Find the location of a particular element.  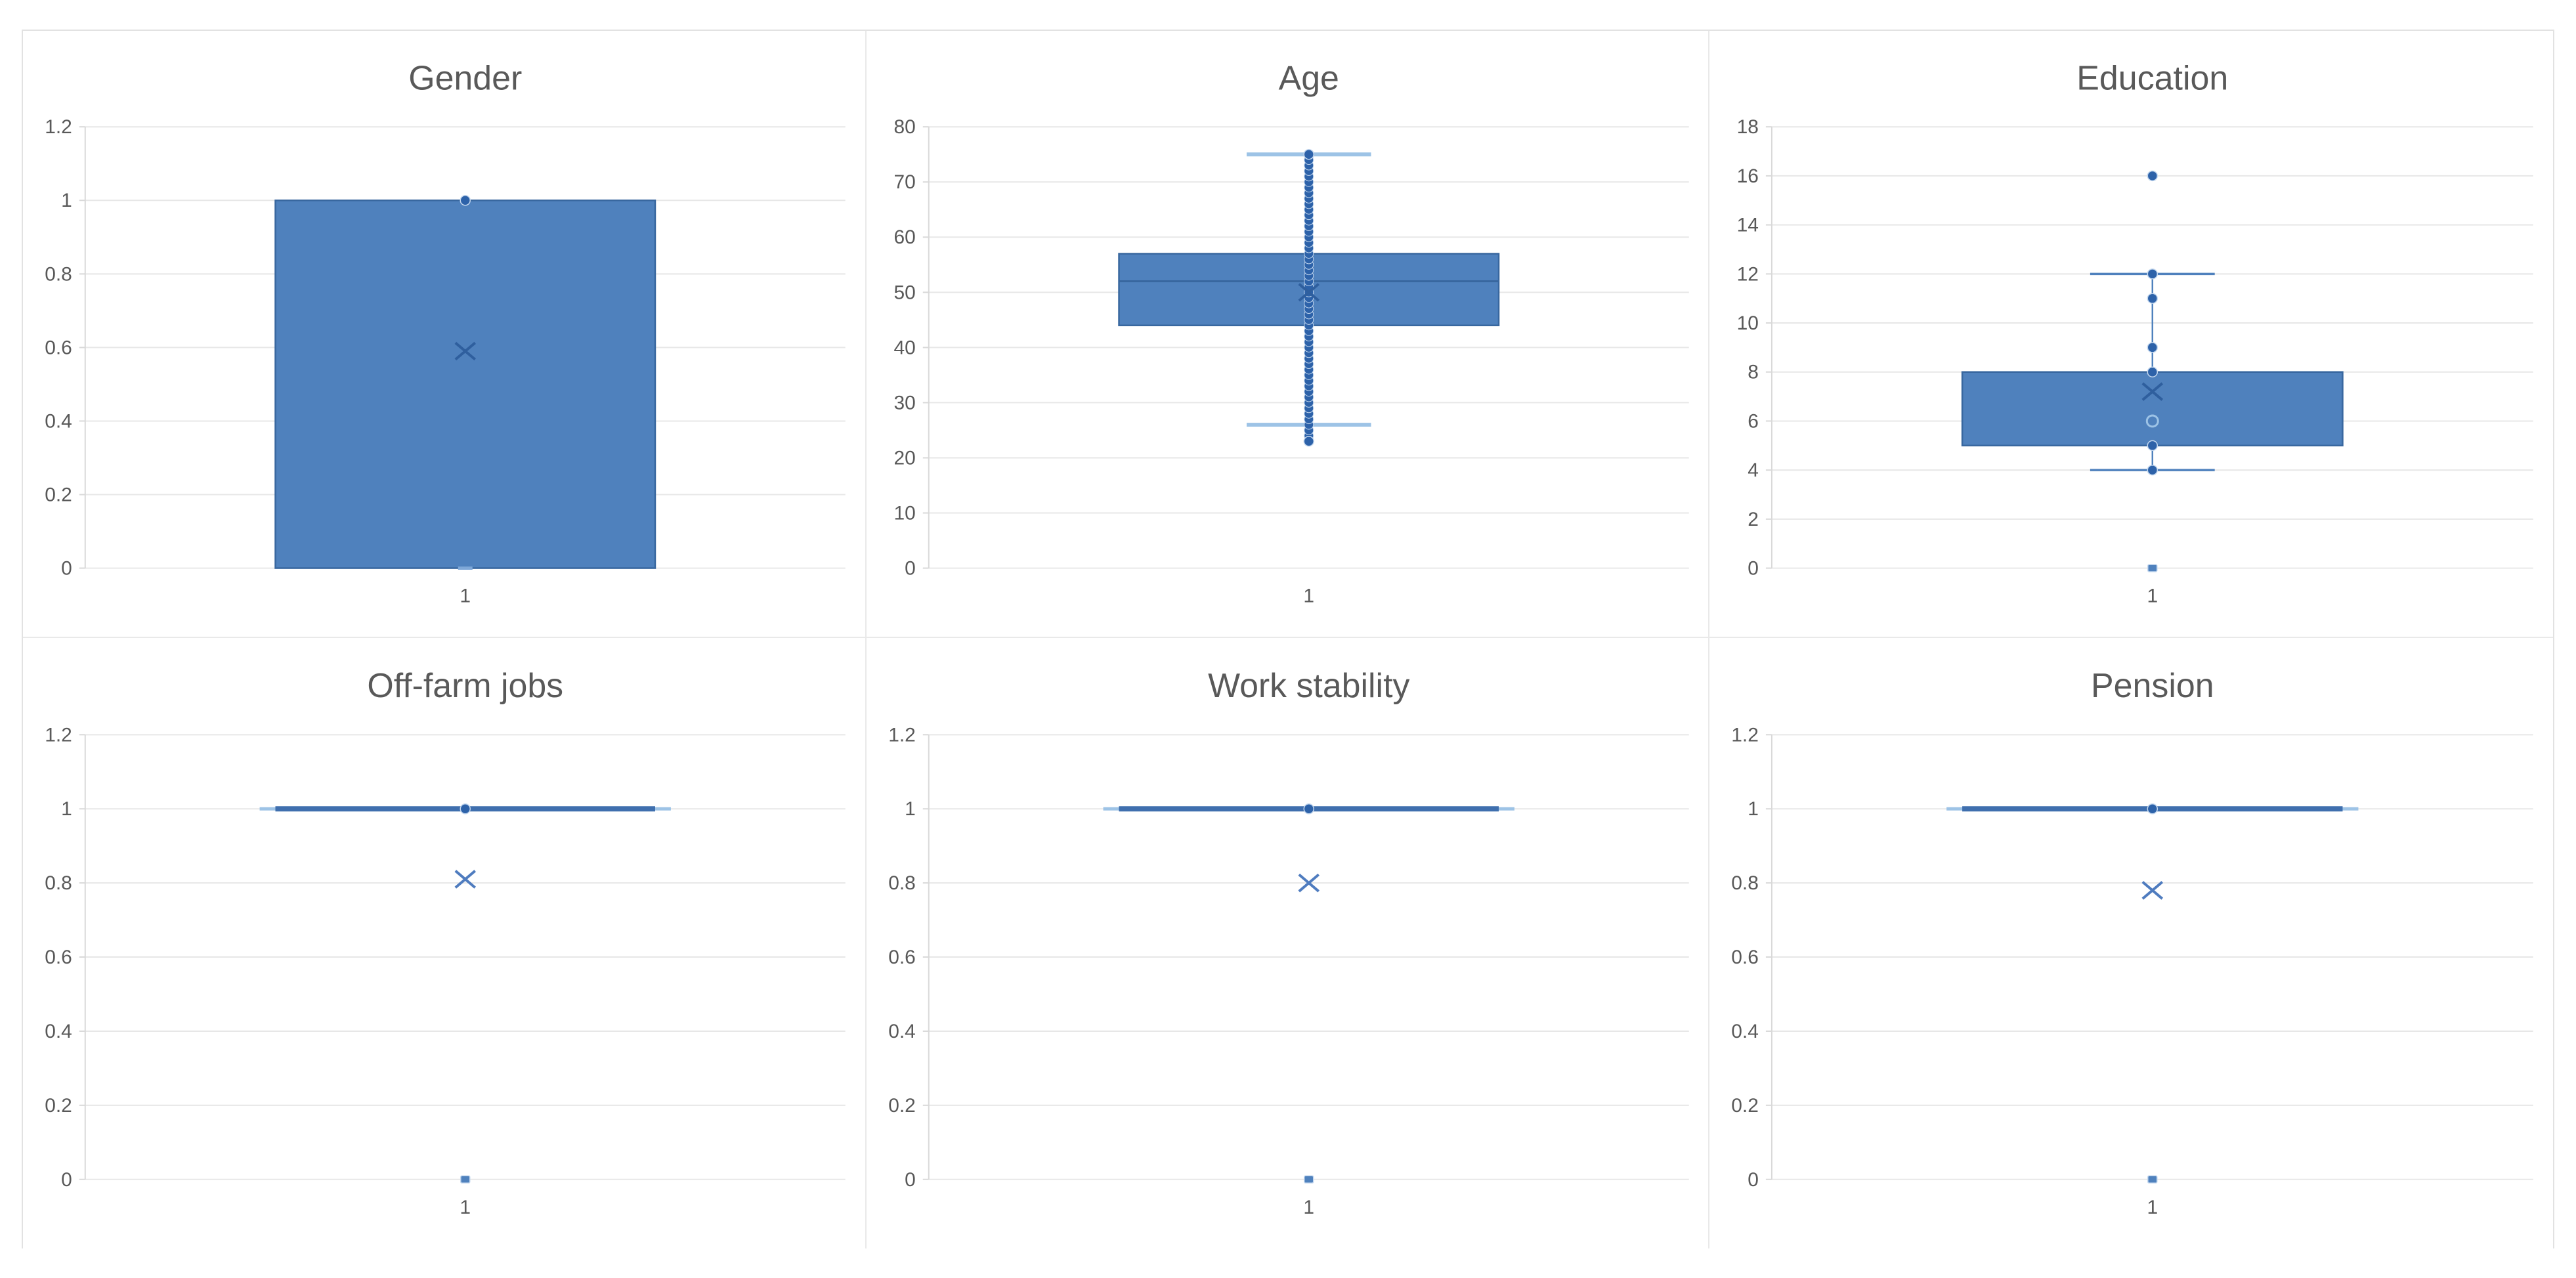

y-tick-label: 40 is located at coordinates (904, 347).